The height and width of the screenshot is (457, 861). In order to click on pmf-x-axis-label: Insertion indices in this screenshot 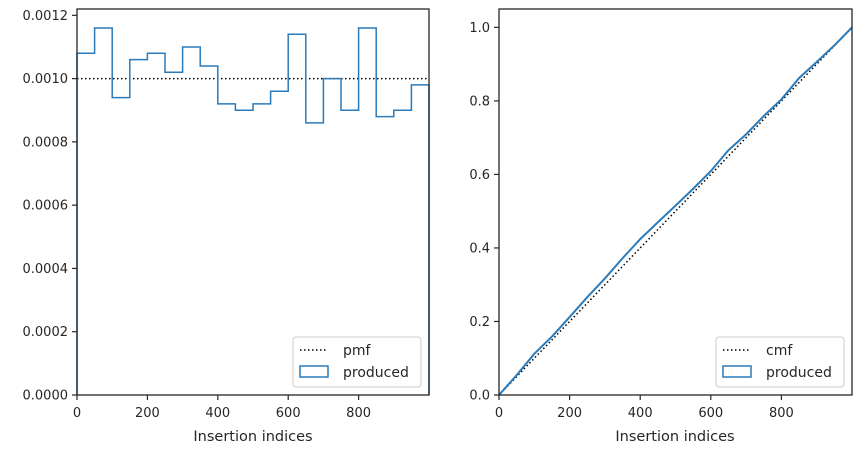, I will do `click(252, 437)`.